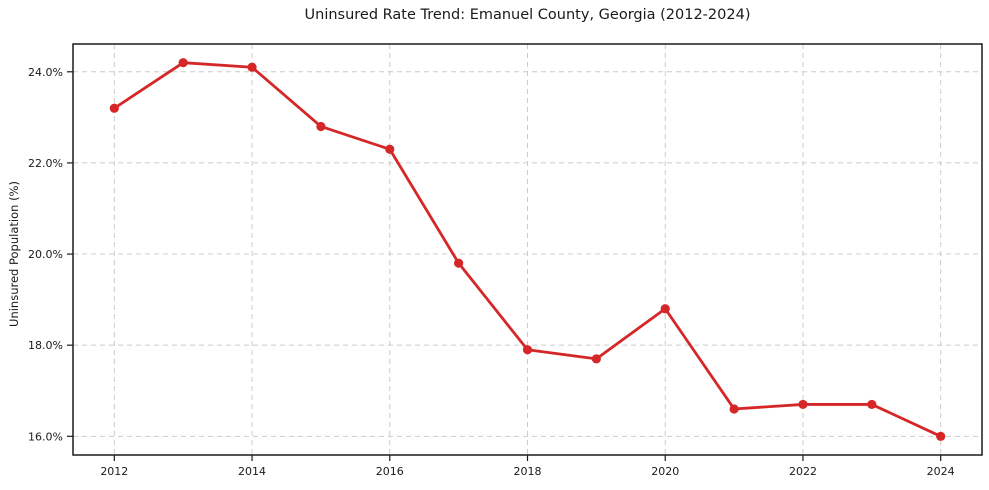  What do you see at coordinates (183, 63) in the screenshot?
I see `data-point-2013` at bounding box center [183, 63].